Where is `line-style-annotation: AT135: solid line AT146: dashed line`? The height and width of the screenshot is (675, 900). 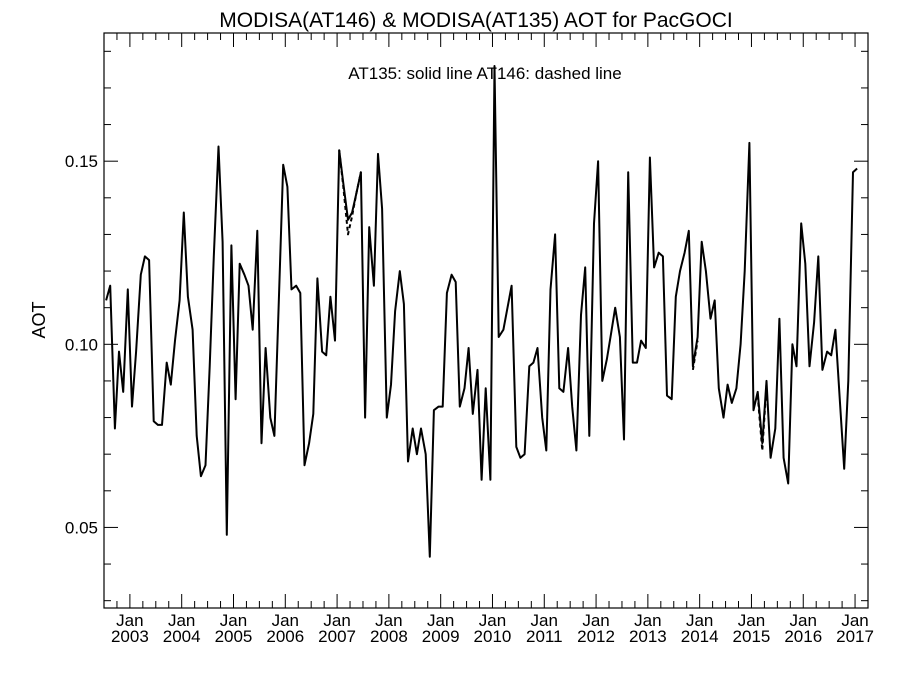 line-style-annotation: AT135: solid line AT146: dashed line is located at coordinates (484, 73).